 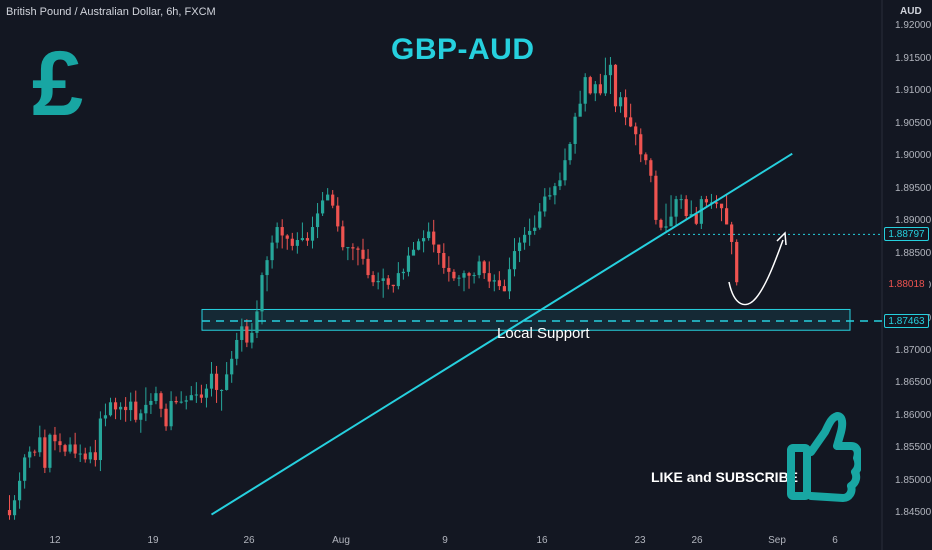 I want to click on y-tick-label: 1.88500, so click(x=913, y=253).